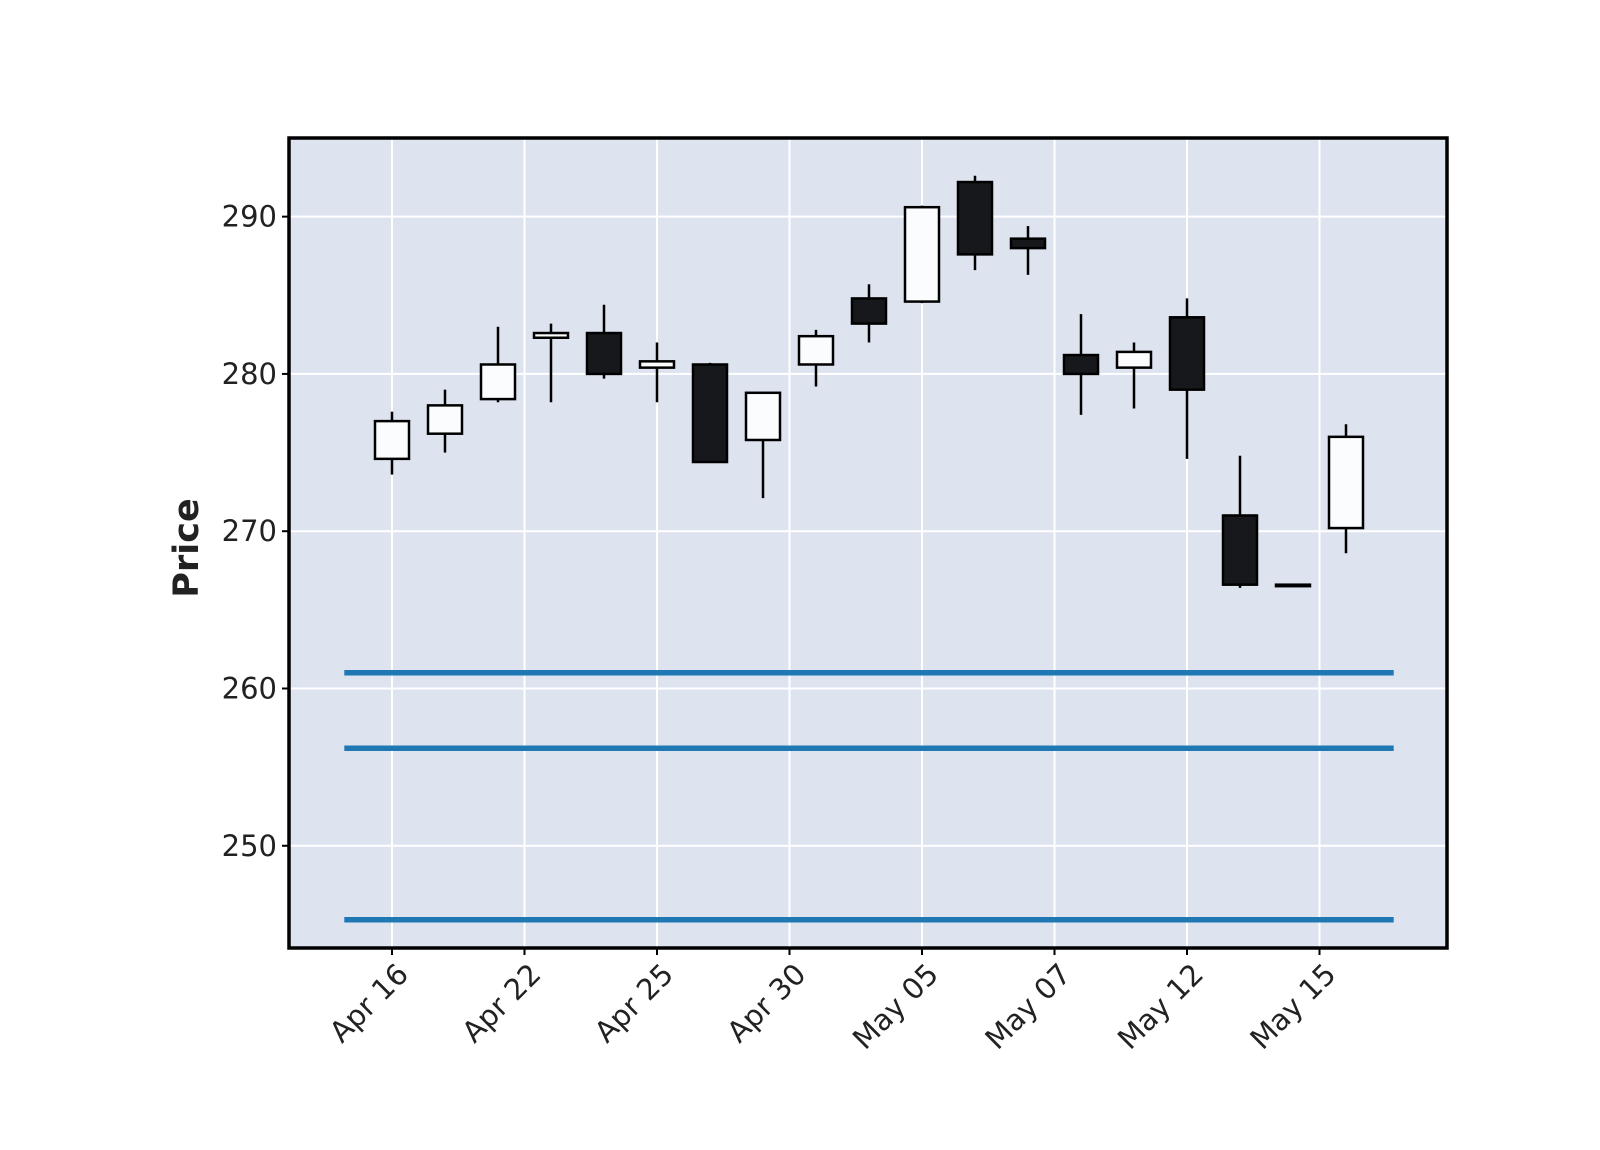 This screenshot has height=1150, width=1600. Describe the element at coordinates (869, 796) in the screenshot. I see `horizontal-lines` at that location.